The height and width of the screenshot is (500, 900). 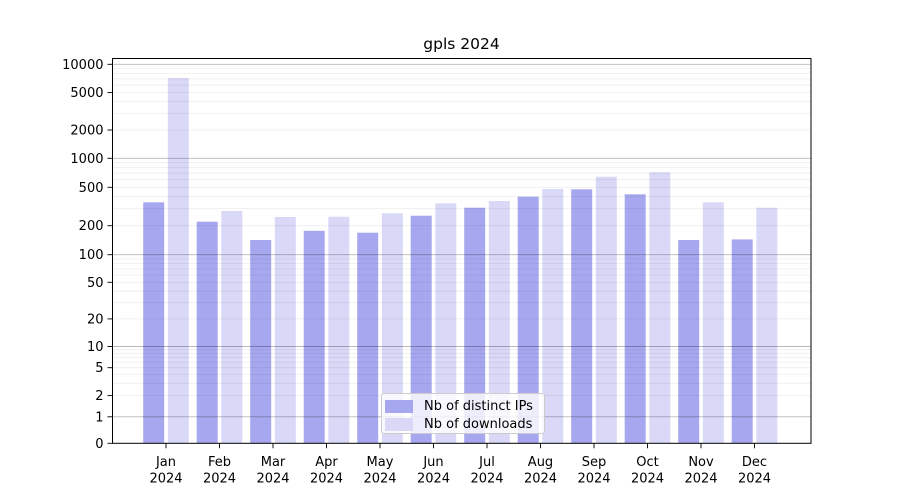 I want to click on x-tick-label-month: Aug, so click(x=540, y=462).